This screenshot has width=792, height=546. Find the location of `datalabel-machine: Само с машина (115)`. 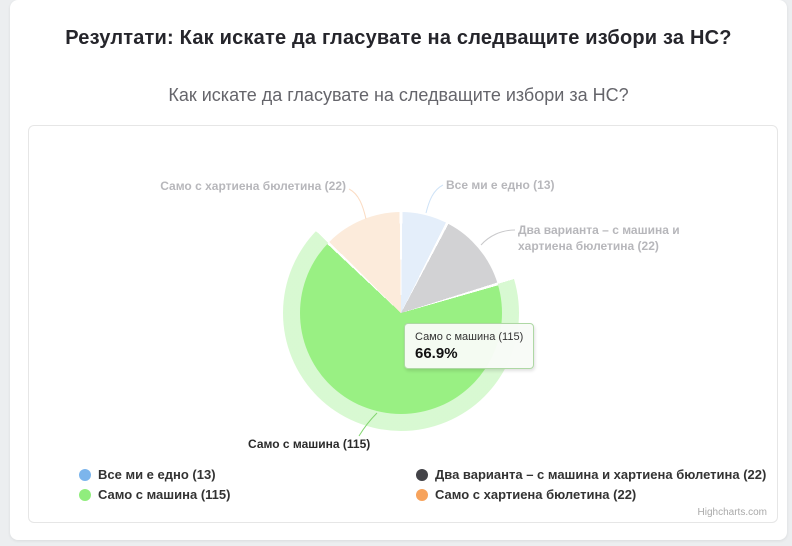

datalabel-machine: Само с машина (115) is located at coordinates (309, 444).